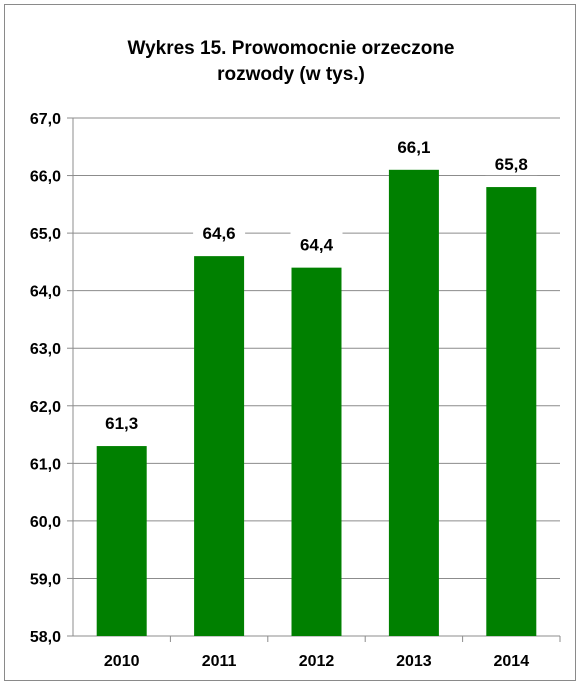 Image resolution: width=582 pixels, height=686 pixels. Describe the element at coordinates (512, 661) in the screenshot. I see `x-tick-label: 2014` at that location.